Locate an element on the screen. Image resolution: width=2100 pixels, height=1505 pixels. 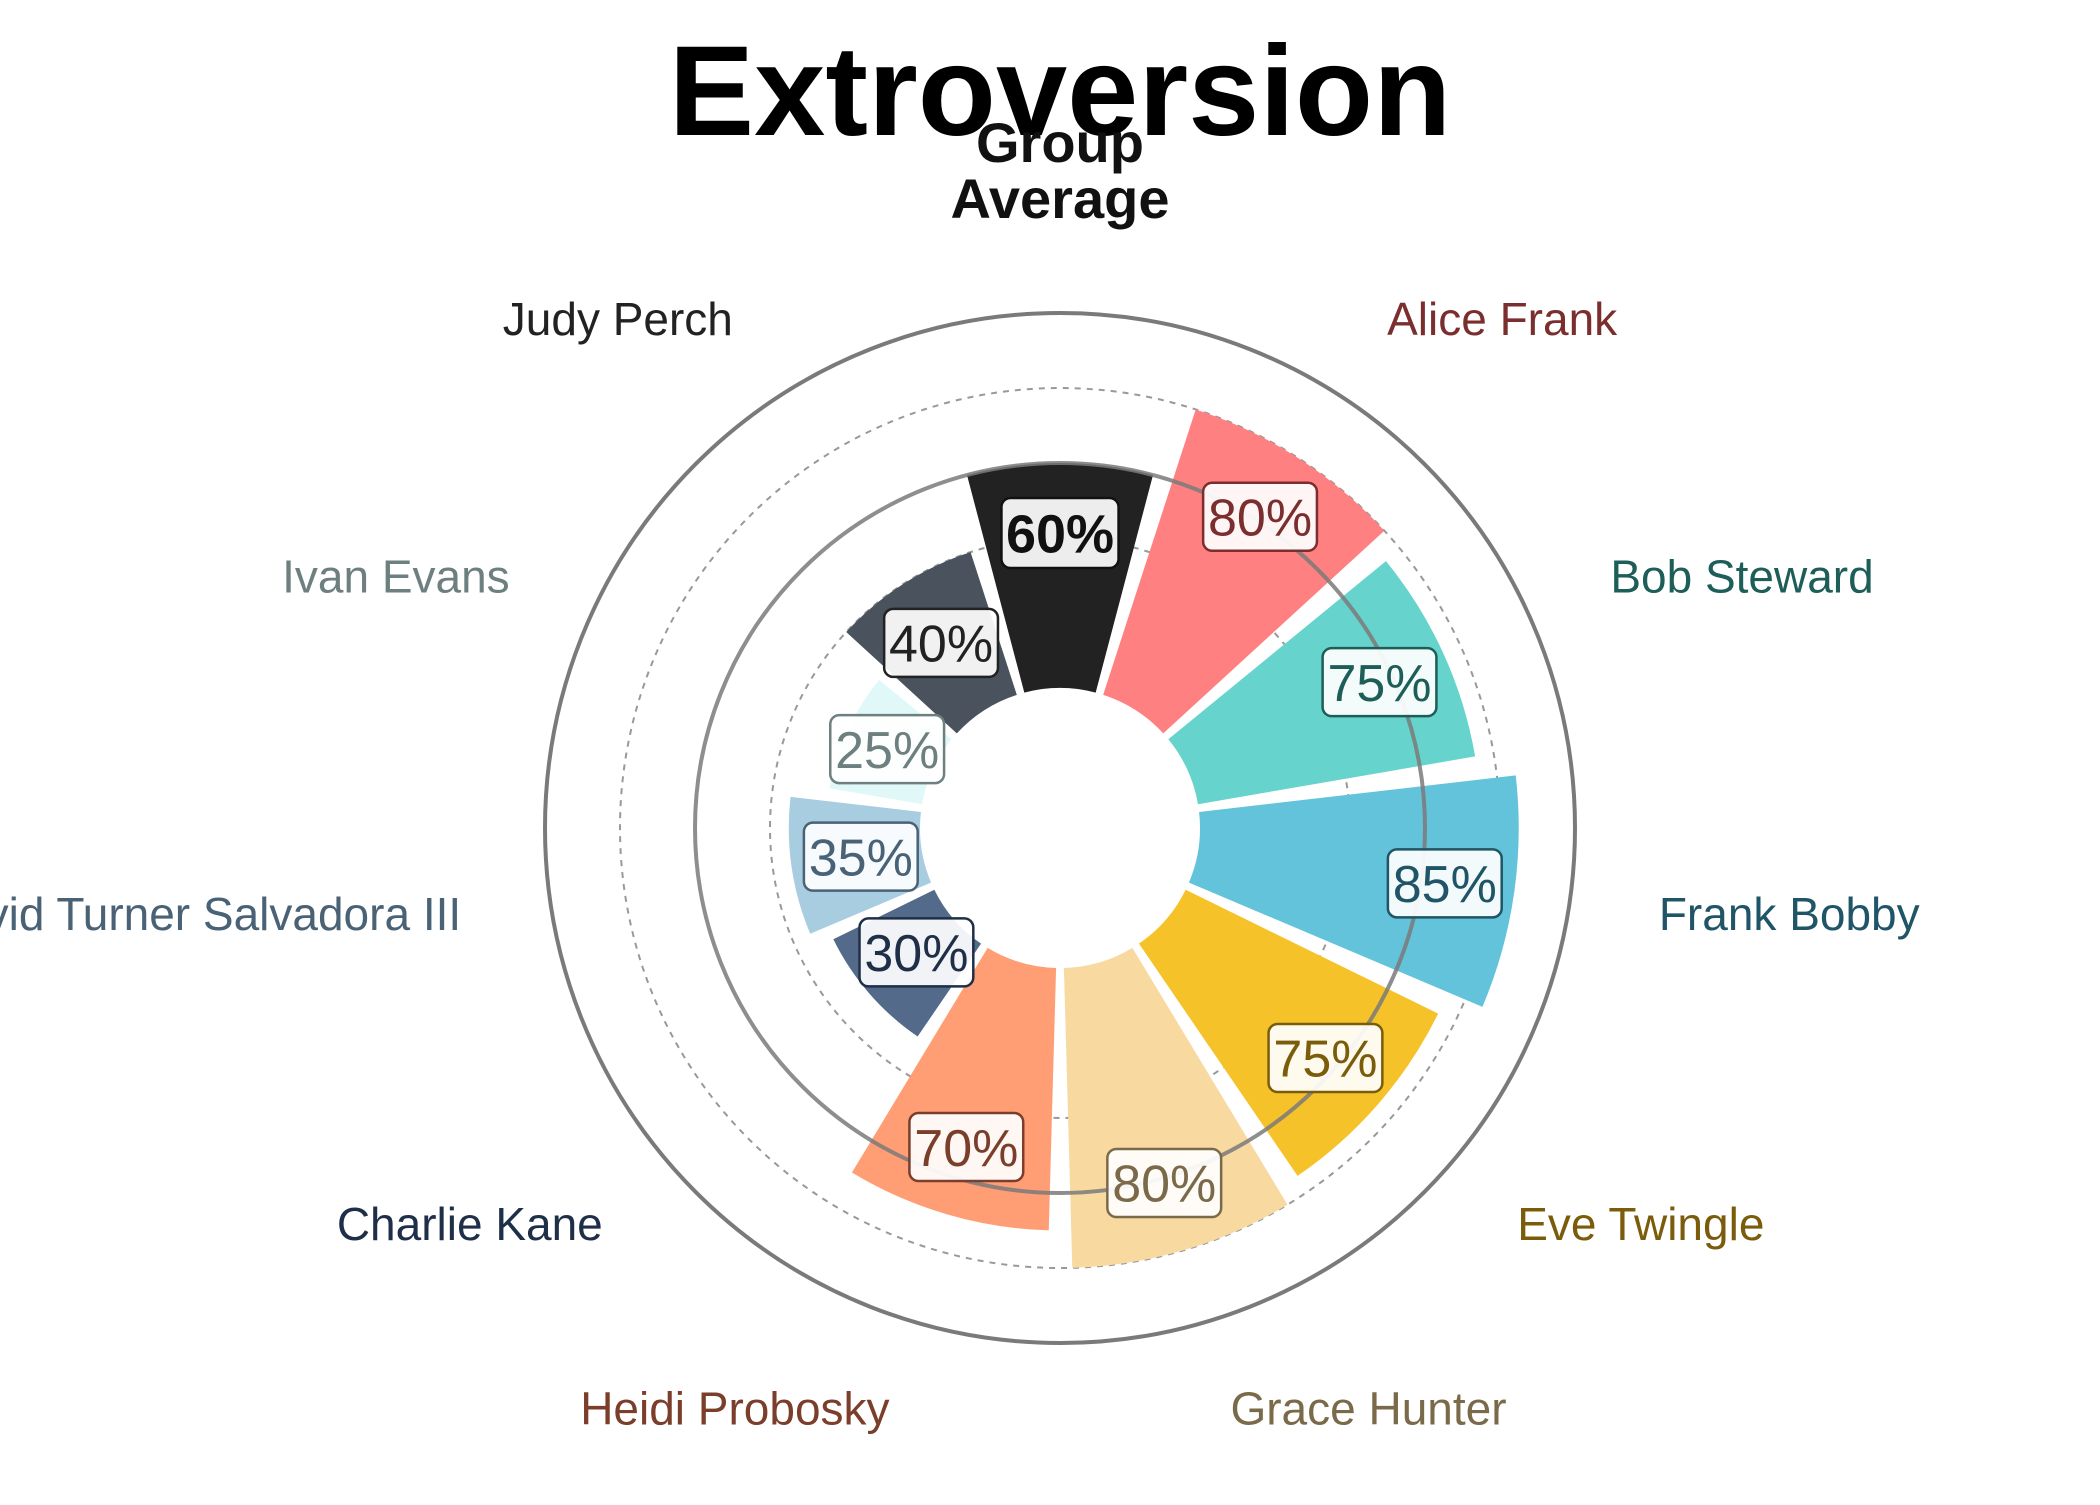
value-label-judy-perch: 40% is located at coordinates (941, 643).